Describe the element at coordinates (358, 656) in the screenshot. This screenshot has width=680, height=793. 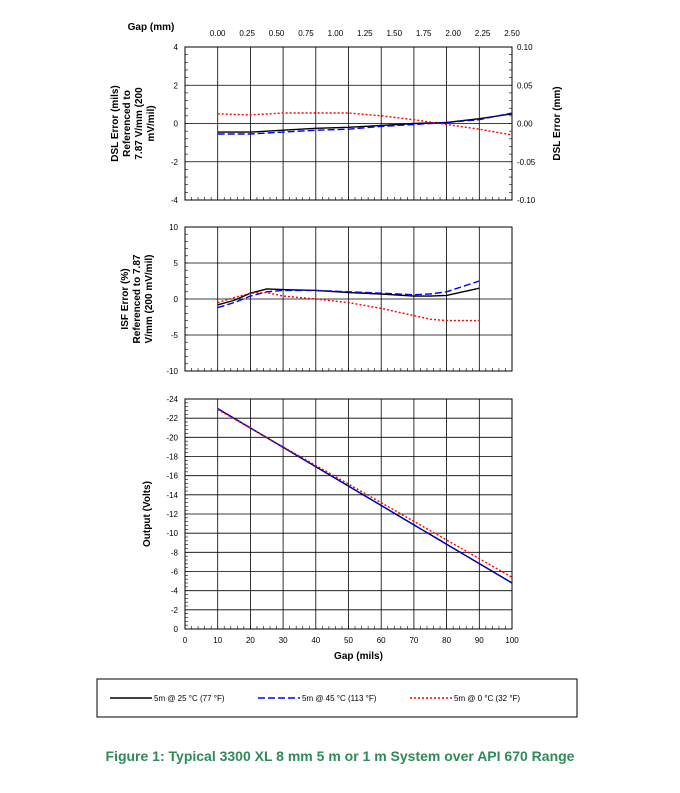
I see `output-xaxis-label: Gap (mils)` at that location.